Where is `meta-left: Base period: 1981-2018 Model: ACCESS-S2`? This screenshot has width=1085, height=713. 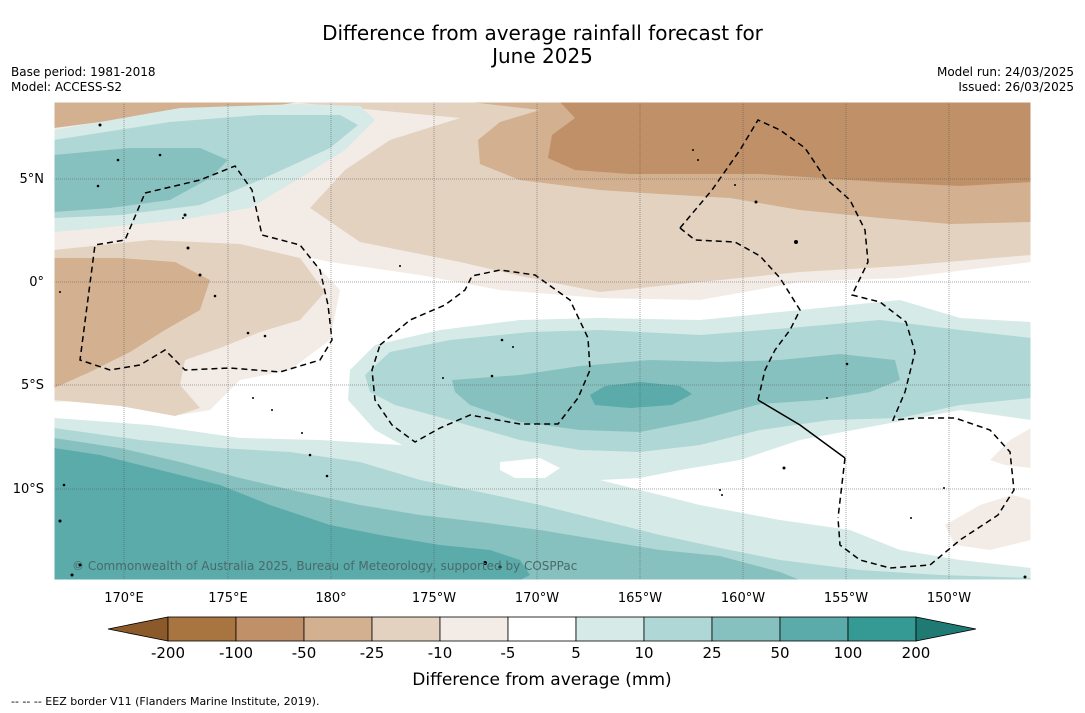
meta-left: Base period: 1981-2018 Model: ACCESS-S2 is located at coordinates (83, 80).